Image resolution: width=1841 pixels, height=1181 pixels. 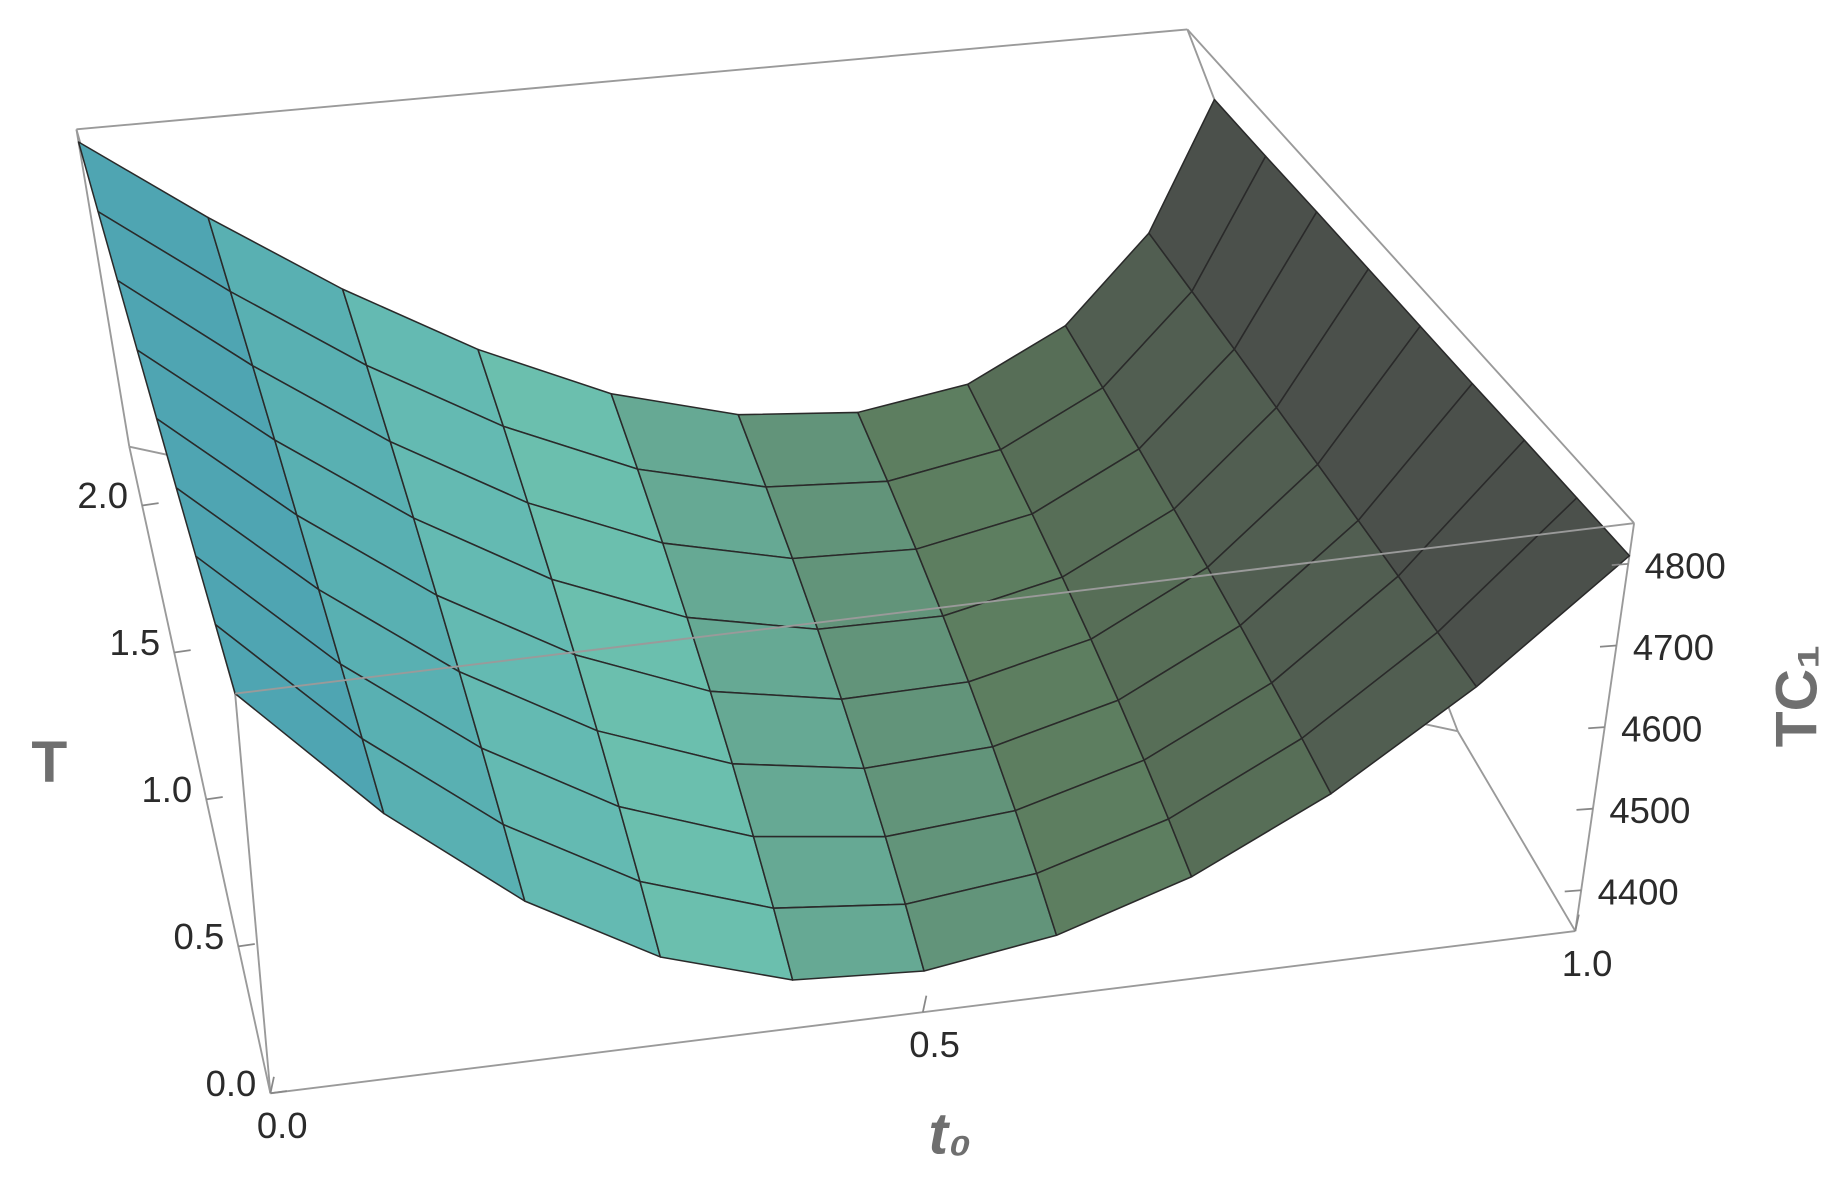 I want to click on z-tick-label: 4500, so click(x=1649, y=810).